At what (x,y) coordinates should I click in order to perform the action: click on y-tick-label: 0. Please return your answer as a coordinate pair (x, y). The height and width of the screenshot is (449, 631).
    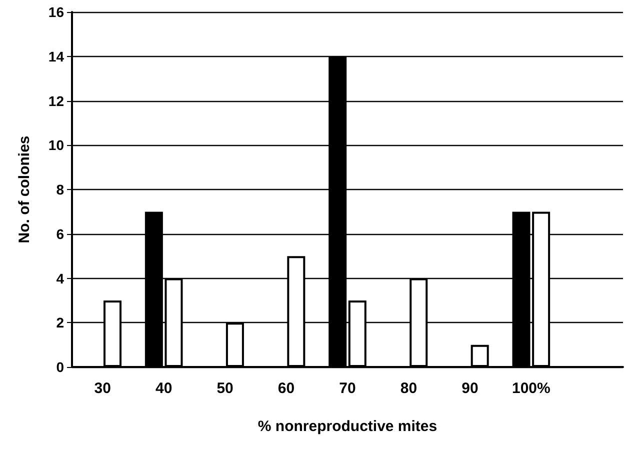
    Looking at the image, I should click on (60, 367).